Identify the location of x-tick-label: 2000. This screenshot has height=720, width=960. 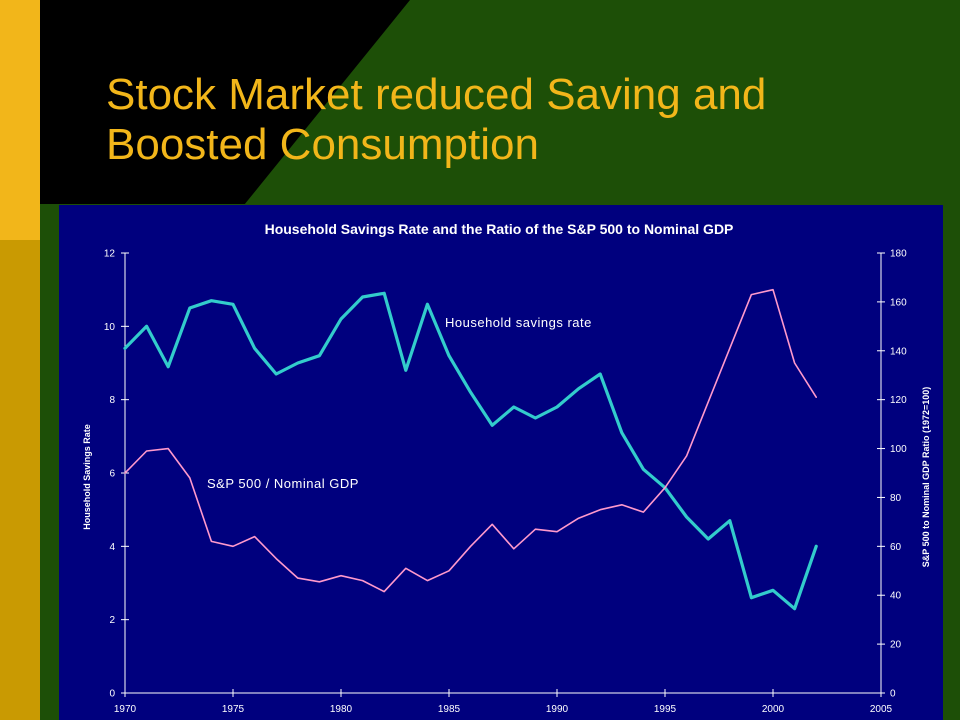
(773, 709).